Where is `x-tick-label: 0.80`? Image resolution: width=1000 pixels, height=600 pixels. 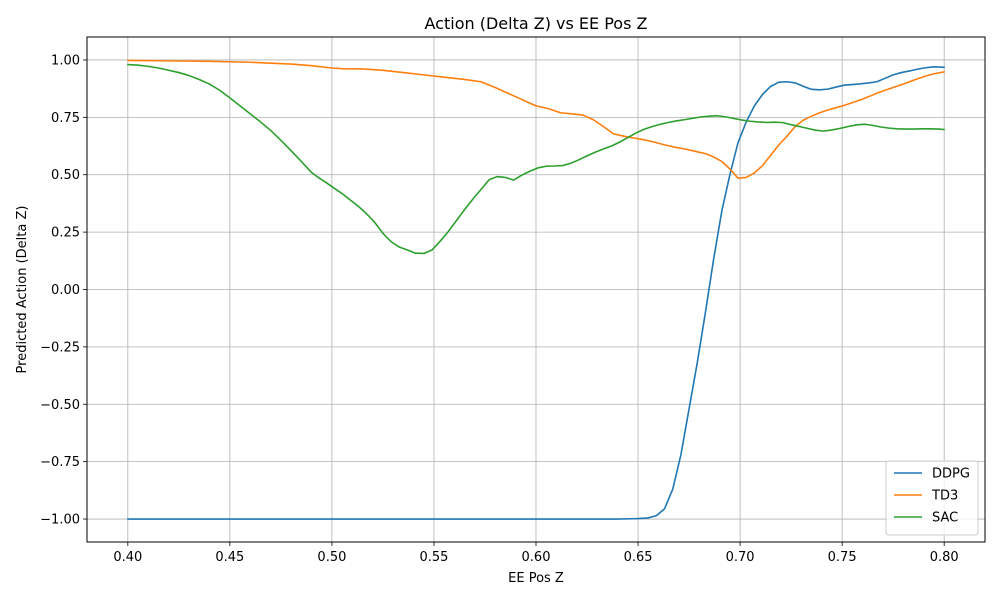 x-tick-label: 0.80 is located at coordinates (944, 557).